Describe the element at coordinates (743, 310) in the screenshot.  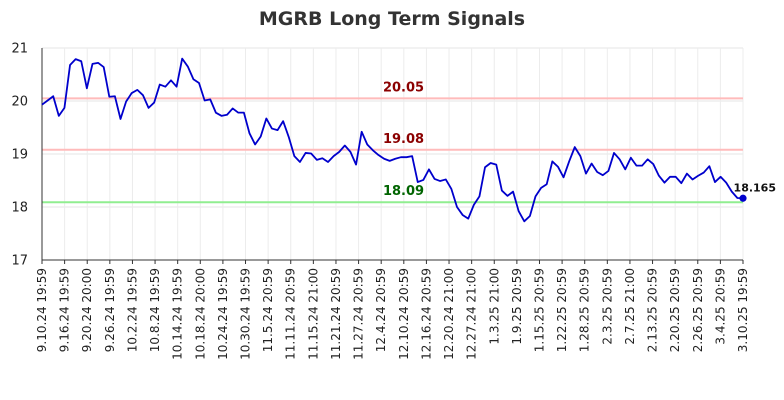
I see `x-tick-label: 3.10.25 19:59` at that location.